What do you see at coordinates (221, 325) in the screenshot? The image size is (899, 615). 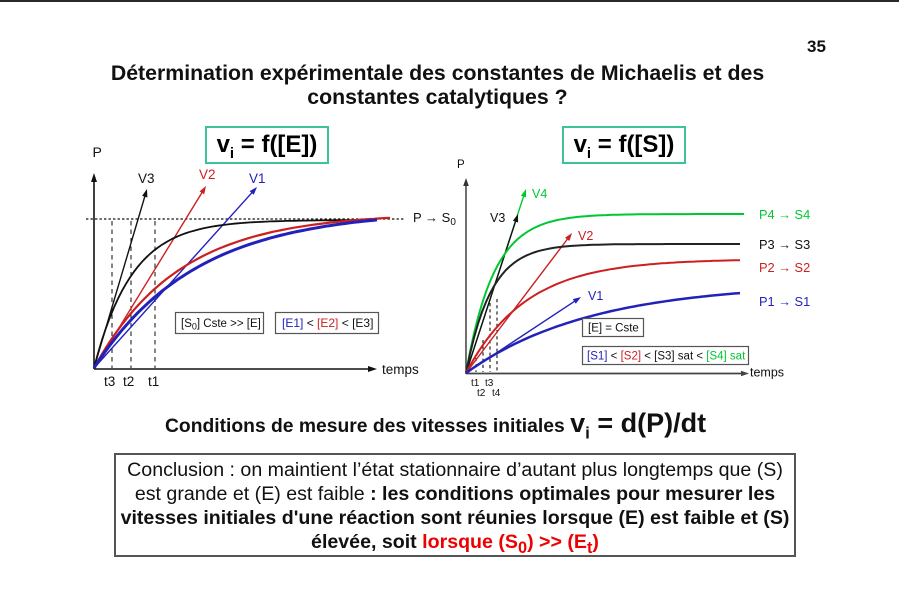 I see `svg-text: [S0] Cste >> [E]` at bounding box center [221, 325].